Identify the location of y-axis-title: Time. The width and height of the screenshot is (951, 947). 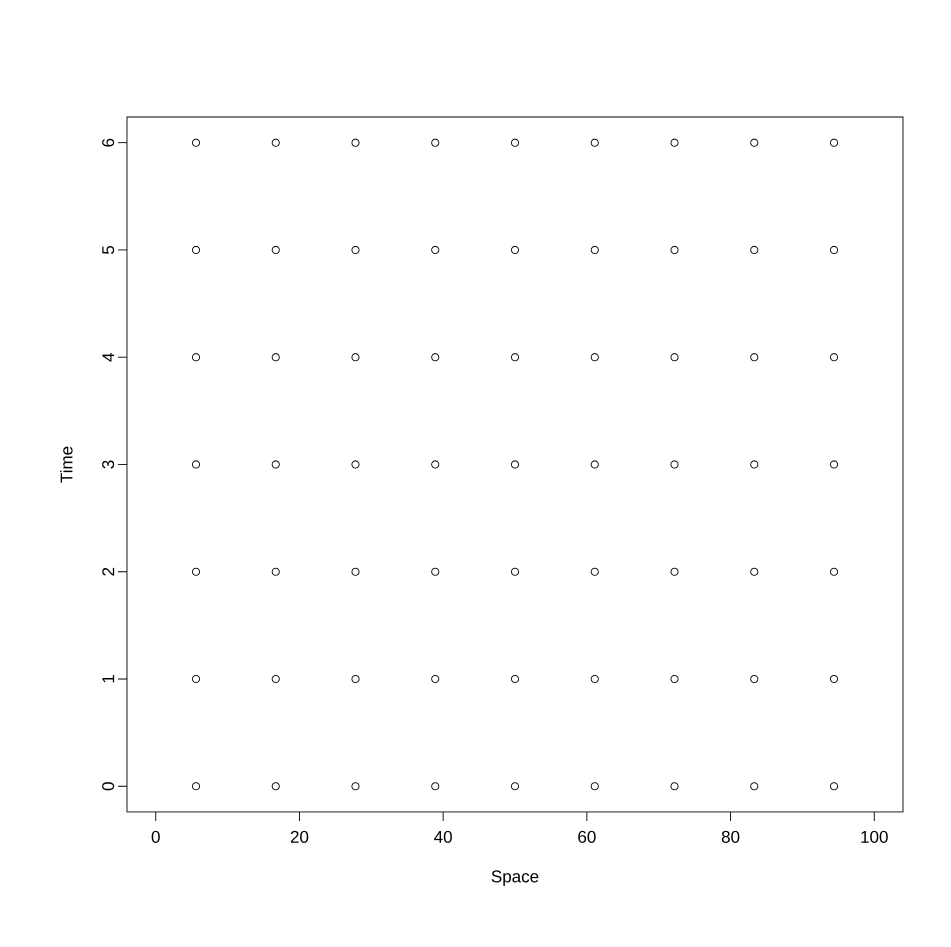
(66, 464).